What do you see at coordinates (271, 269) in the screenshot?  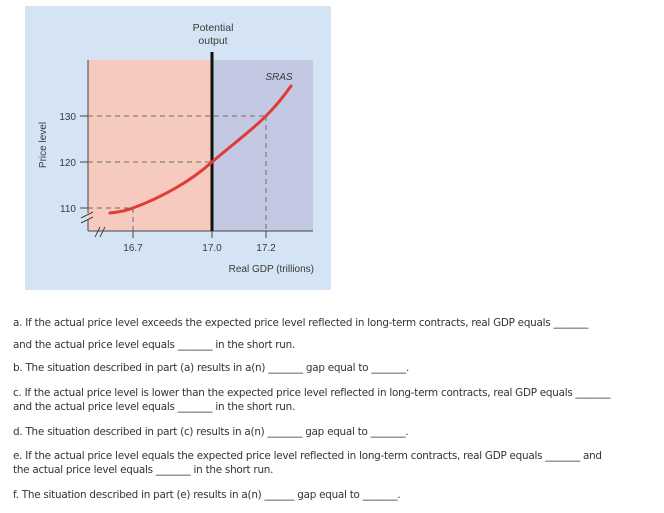 I see `x-axis-label: Real GDP (trillions)` at bounding box center [271, 269].